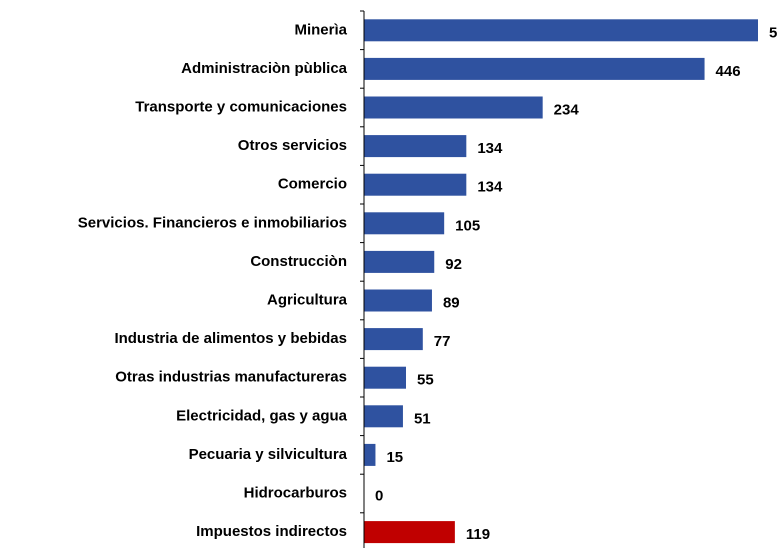  Describe the element at coordinates (262, 415) in the screenshot. I see `category-label: Electricidad, gas y agua` at that location.